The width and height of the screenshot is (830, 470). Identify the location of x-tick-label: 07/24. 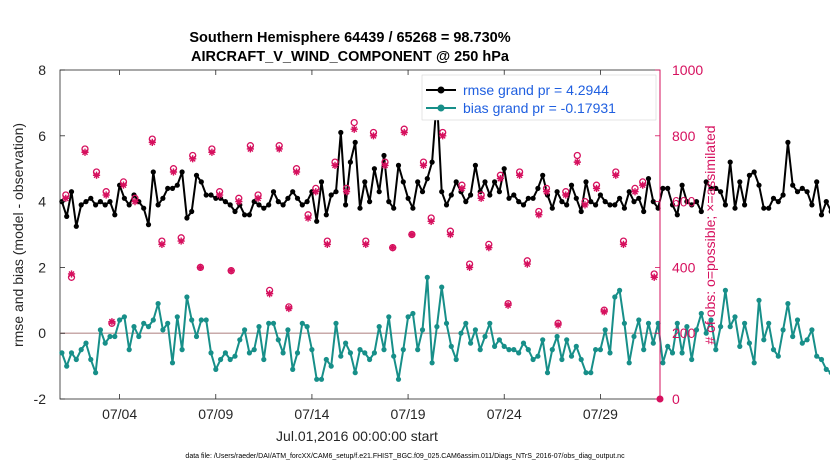
(504, 414).